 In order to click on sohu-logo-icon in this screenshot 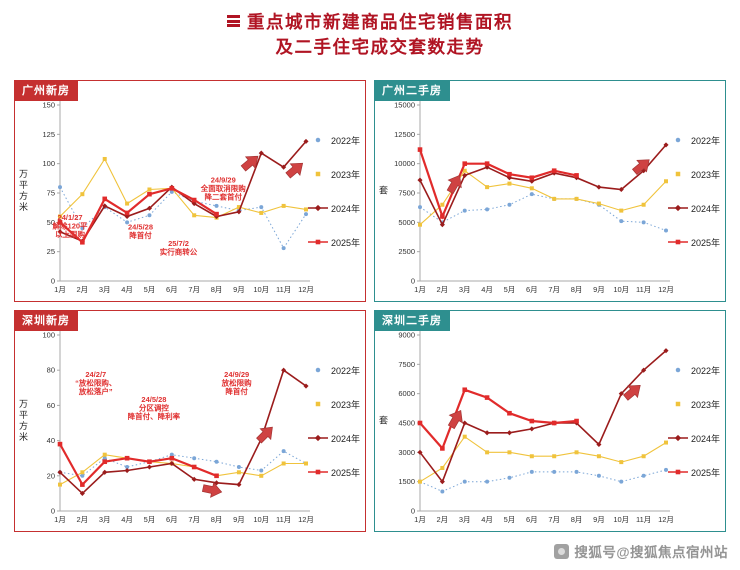, I will do `click(562, 551)`.